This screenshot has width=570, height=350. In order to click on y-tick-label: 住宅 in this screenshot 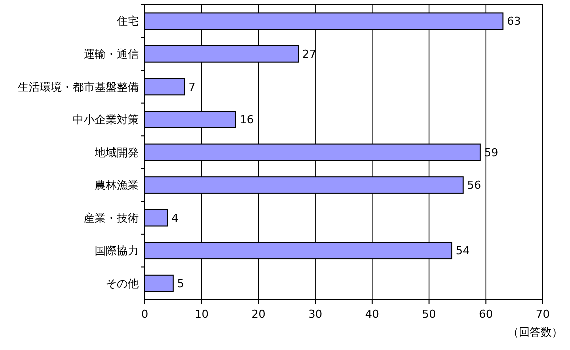, I will do `click(128, 21)`.